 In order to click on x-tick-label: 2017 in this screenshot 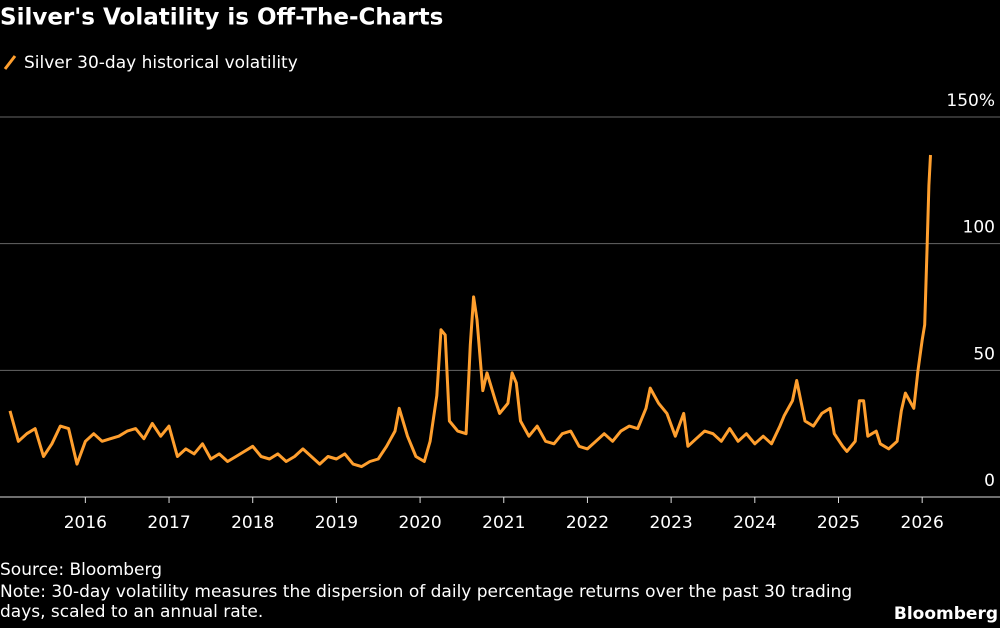, I will do `click(168, 523)`.